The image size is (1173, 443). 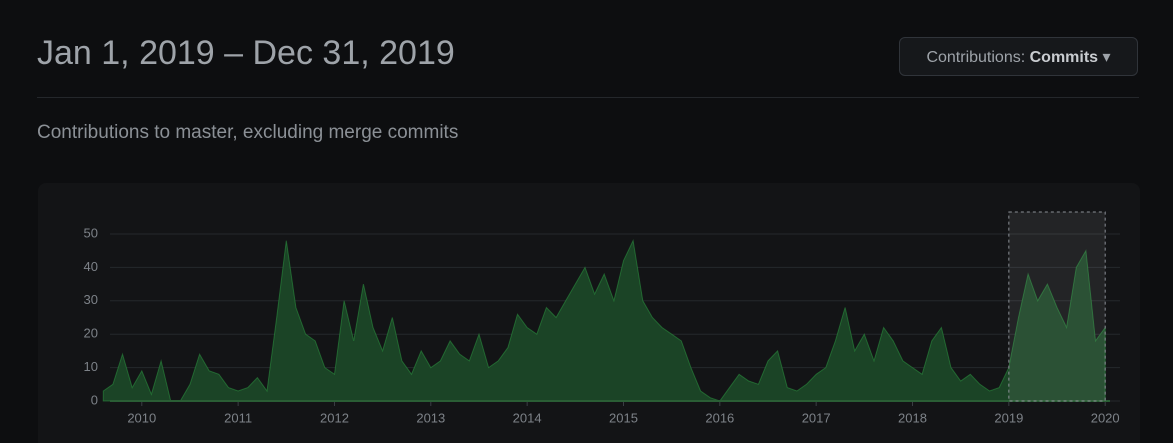 I want to click on x-tick-label: 2012, so click(x=334, y=417).